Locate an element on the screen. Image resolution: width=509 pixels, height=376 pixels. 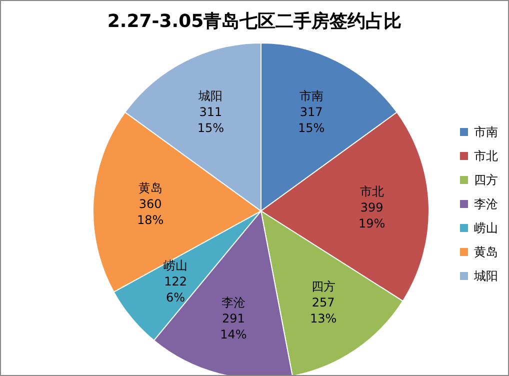
legend-label: 市北 is located at coordinates (486, 156).